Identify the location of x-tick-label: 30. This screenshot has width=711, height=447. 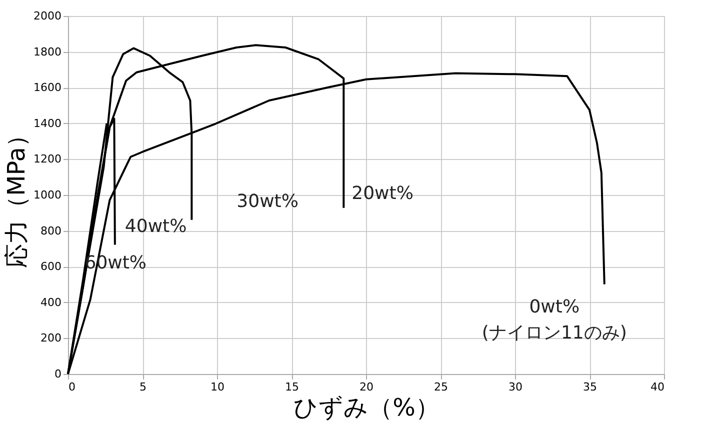
(515, 387).